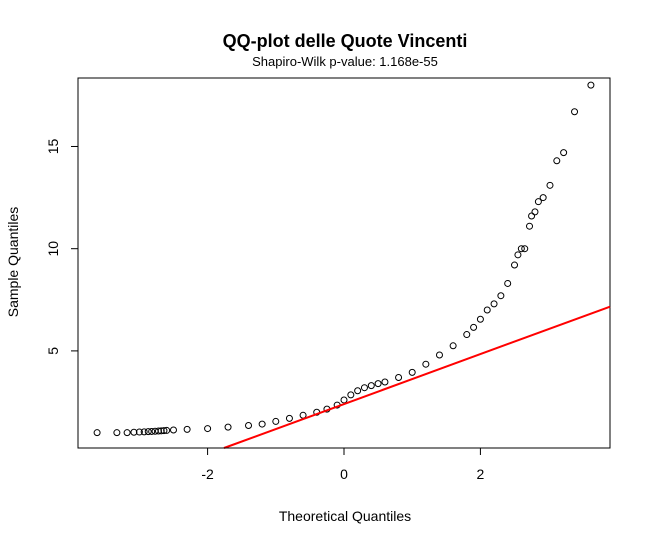 This screenshot has width=652, height=545. I want to click on x-tick-label: 2, so click(481, 474).